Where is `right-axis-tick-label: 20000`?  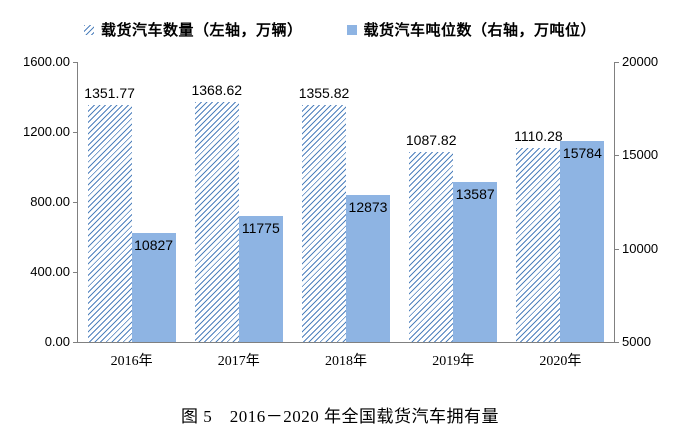 right-axis-tick-label: 20000 is located at coordinates (640, 61).